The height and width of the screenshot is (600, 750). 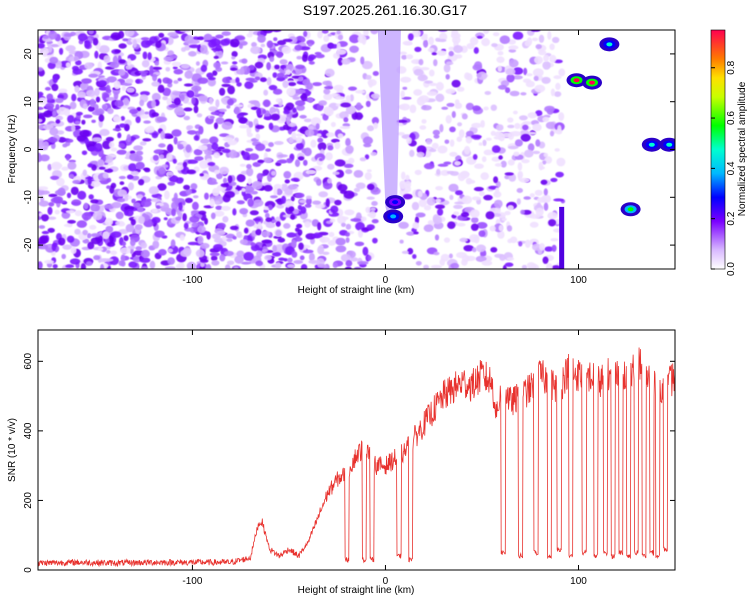 I want to click on spectrogram-xlabel: Height of straight line (km), so click(x=356, y=290).